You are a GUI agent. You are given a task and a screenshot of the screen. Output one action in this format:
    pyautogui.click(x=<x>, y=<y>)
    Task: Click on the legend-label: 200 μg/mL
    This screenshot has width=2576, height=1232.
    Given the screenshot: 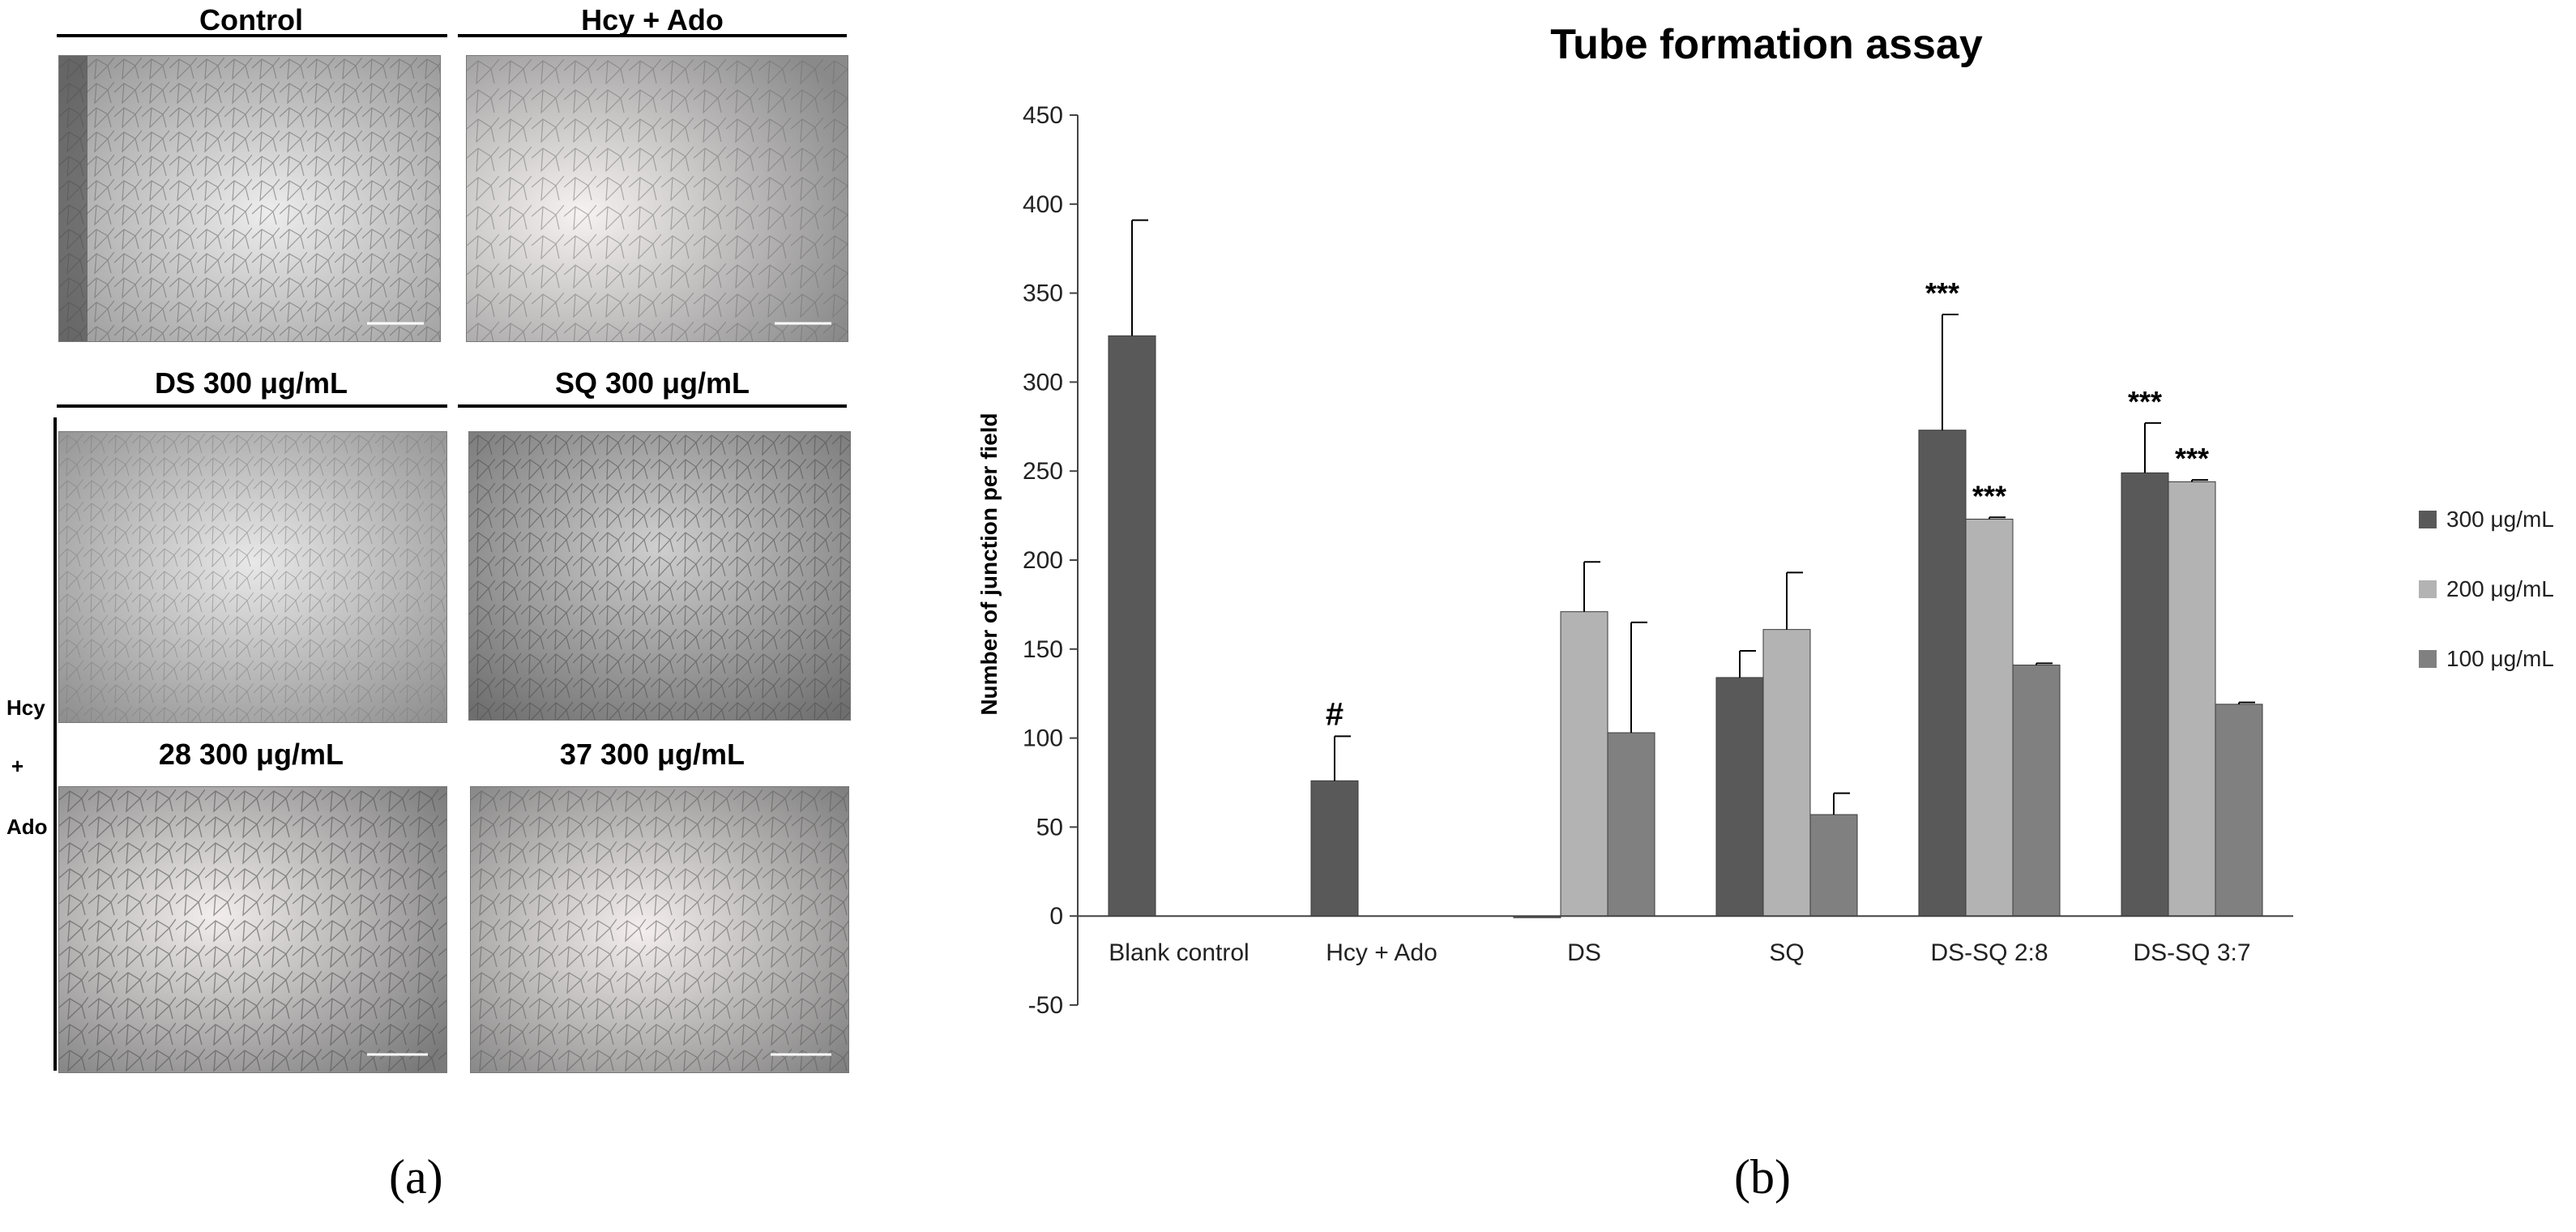 What is the action you would take?
    pyautogui.click(x=2500, y=588)
    